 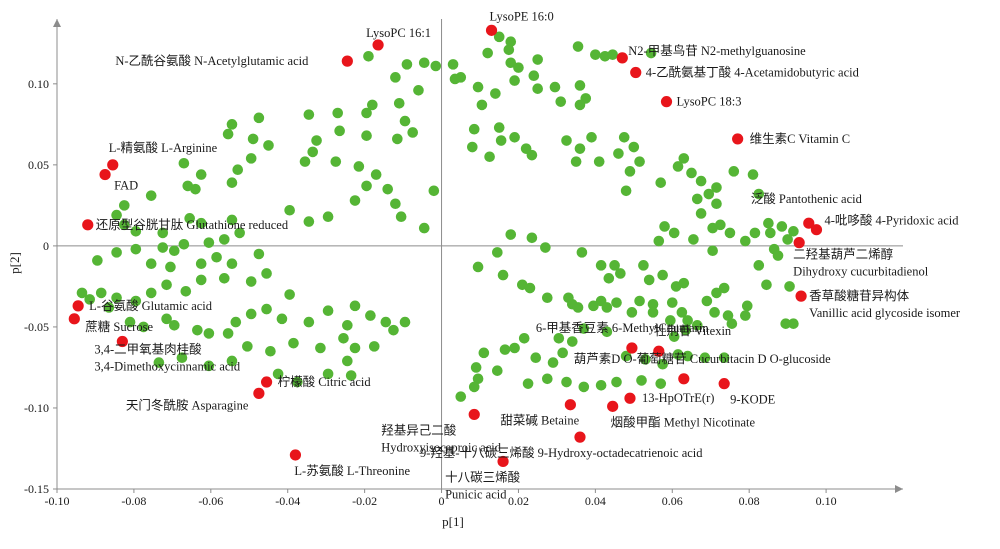 I want to click on point-label: N-乙酰谷氨酸 N-Acetylglutamic acid, so click(x=212, y=60).